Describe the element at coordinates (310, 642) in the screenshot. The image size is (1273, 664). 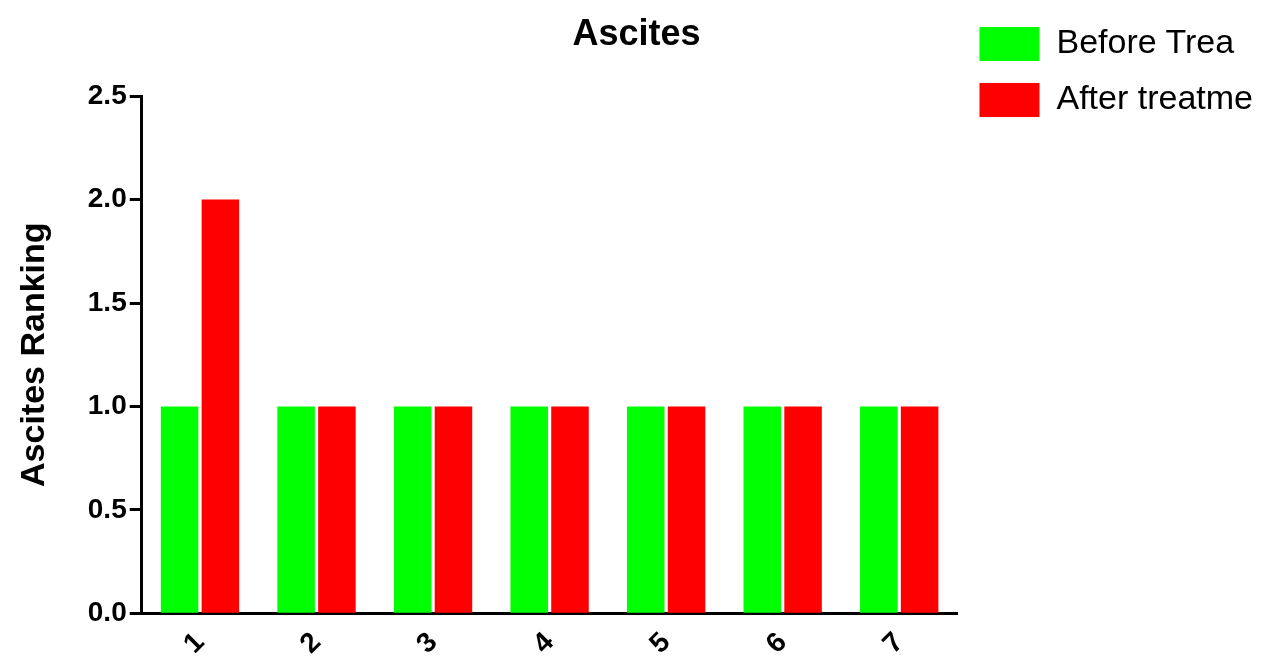
I see `x-tick-label: 2` at that location.